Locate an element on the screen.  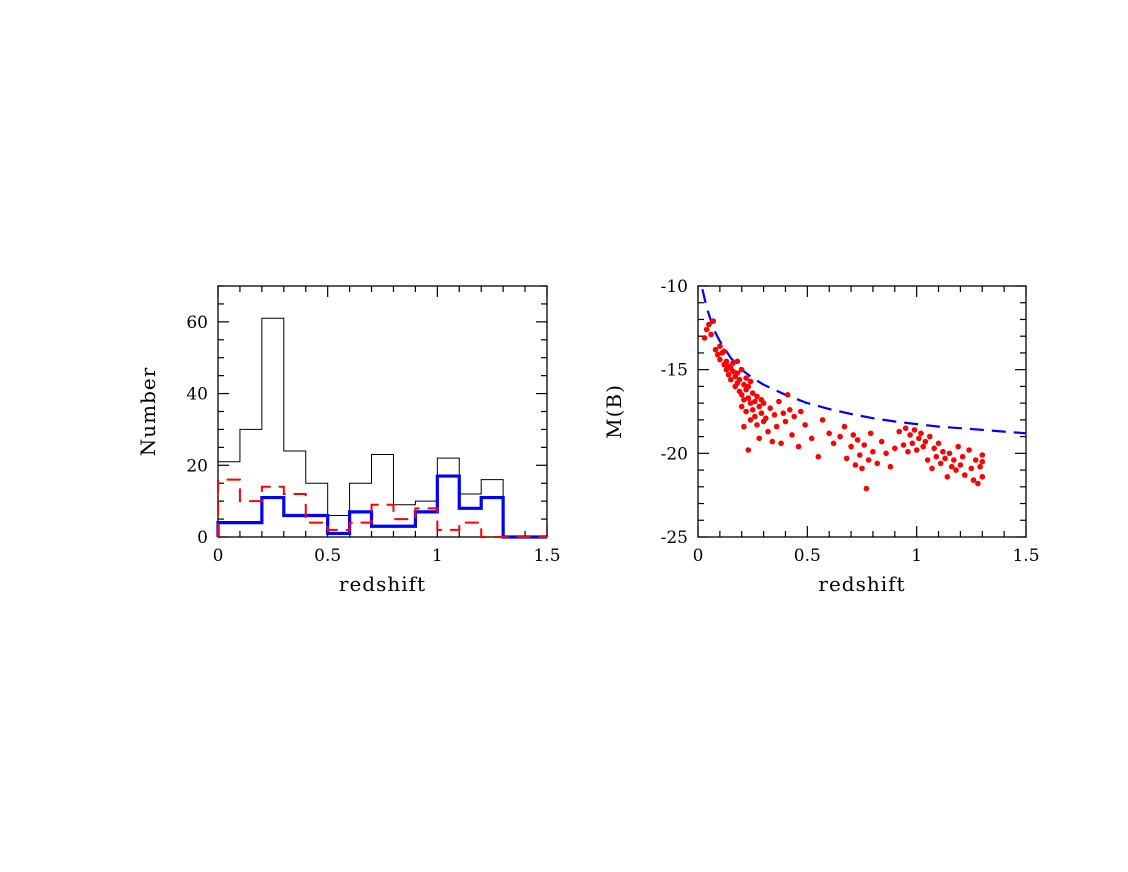
scatter-panel: 0 0.5 1 1.5 -25 -20 -15 -10 redshift M(B) is located at coordinates (821, 436).